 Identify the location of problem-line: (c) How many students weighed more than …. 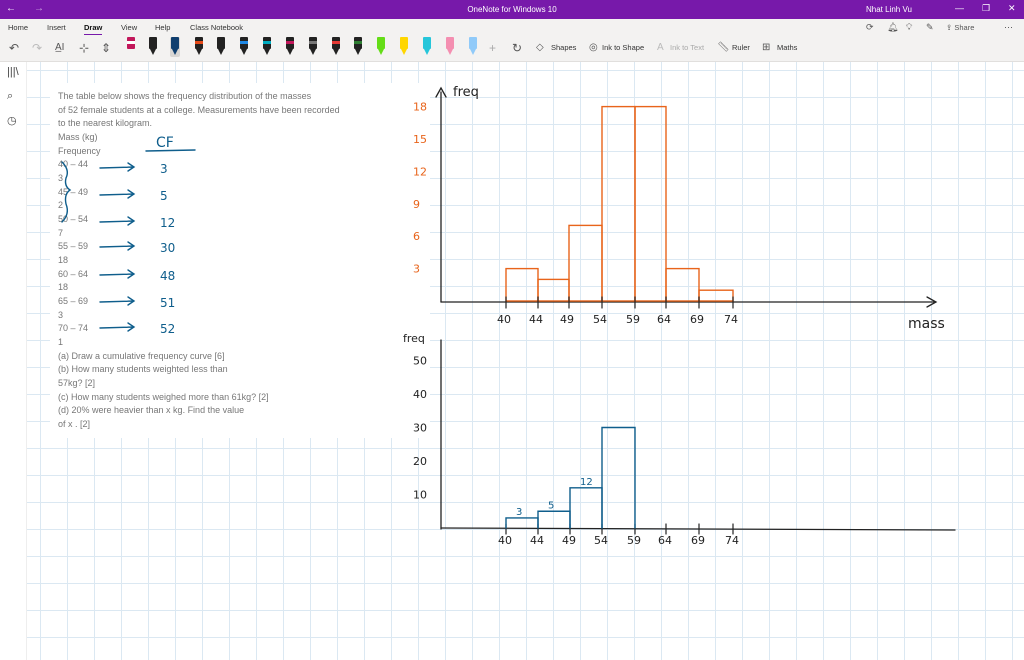
(163, 397).